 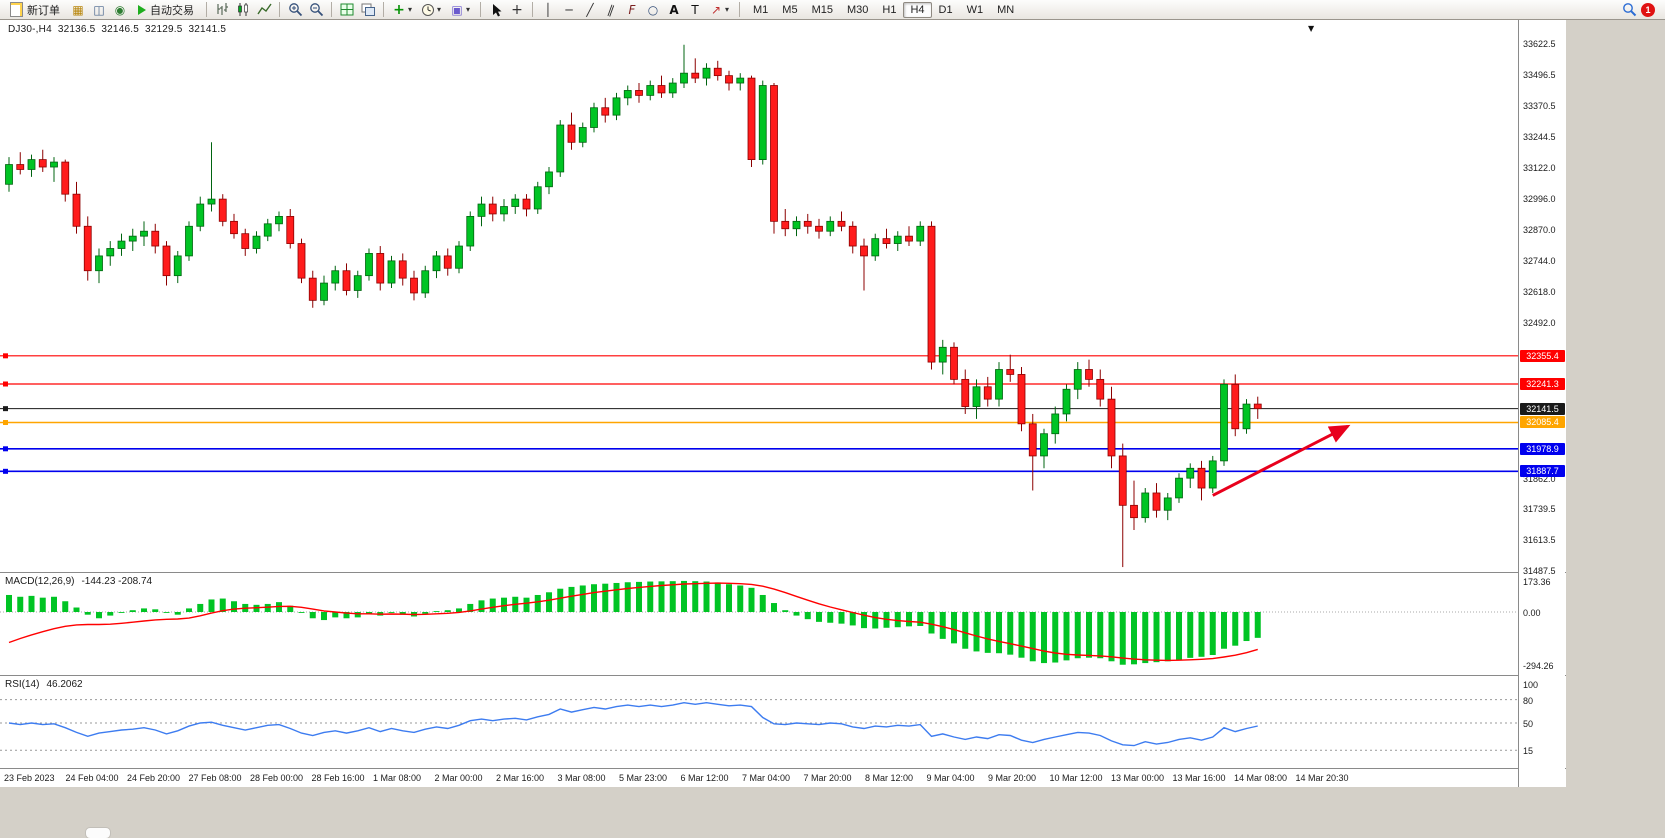 What do you see at coordinates (1281, 460) in the screenshot?
I see `trend-arrow-annotation` at bounding box center [1281, 460].